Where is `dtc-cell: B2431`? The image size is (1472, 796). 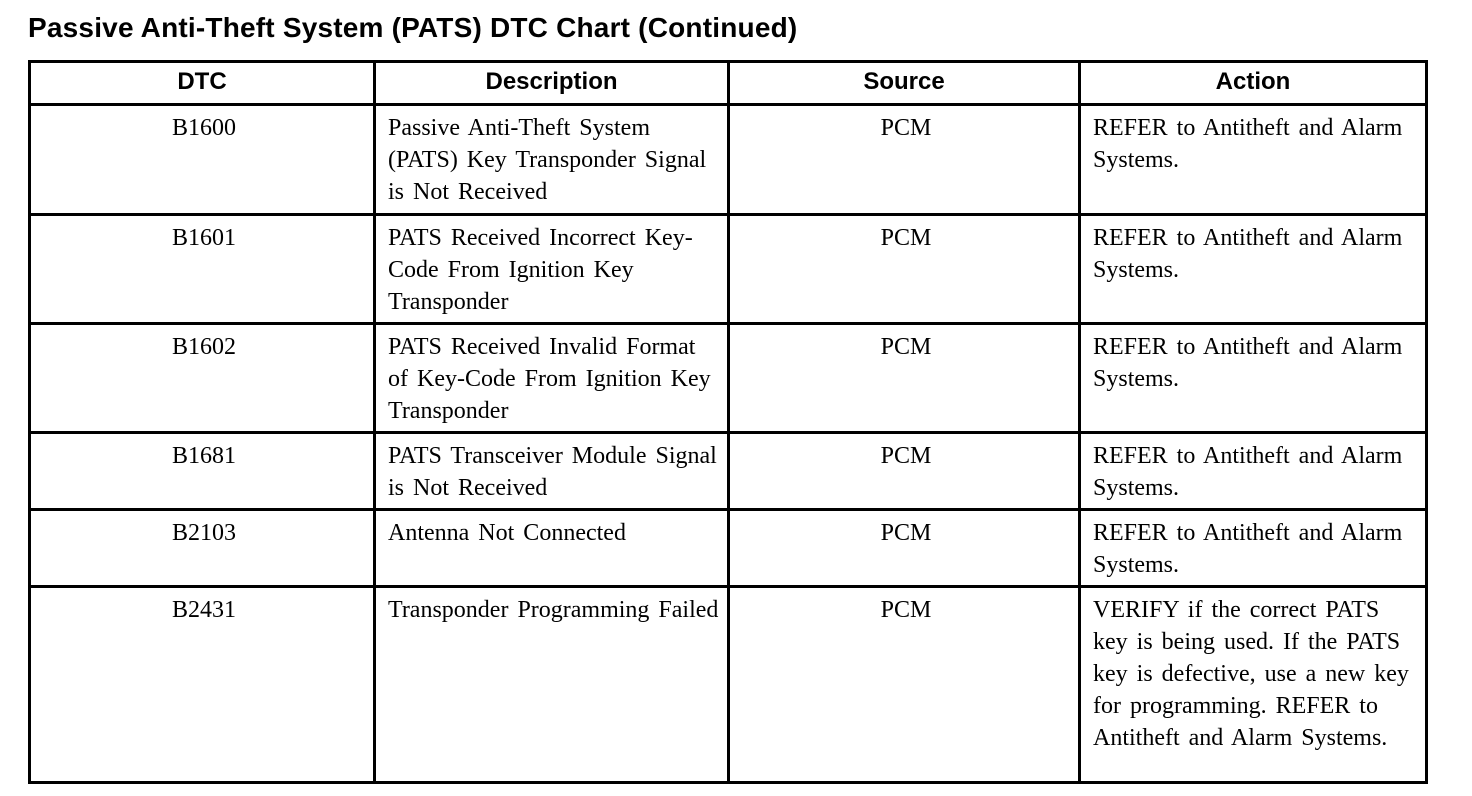 dtc-cell: B2431 is located at coordinates (202, 684).